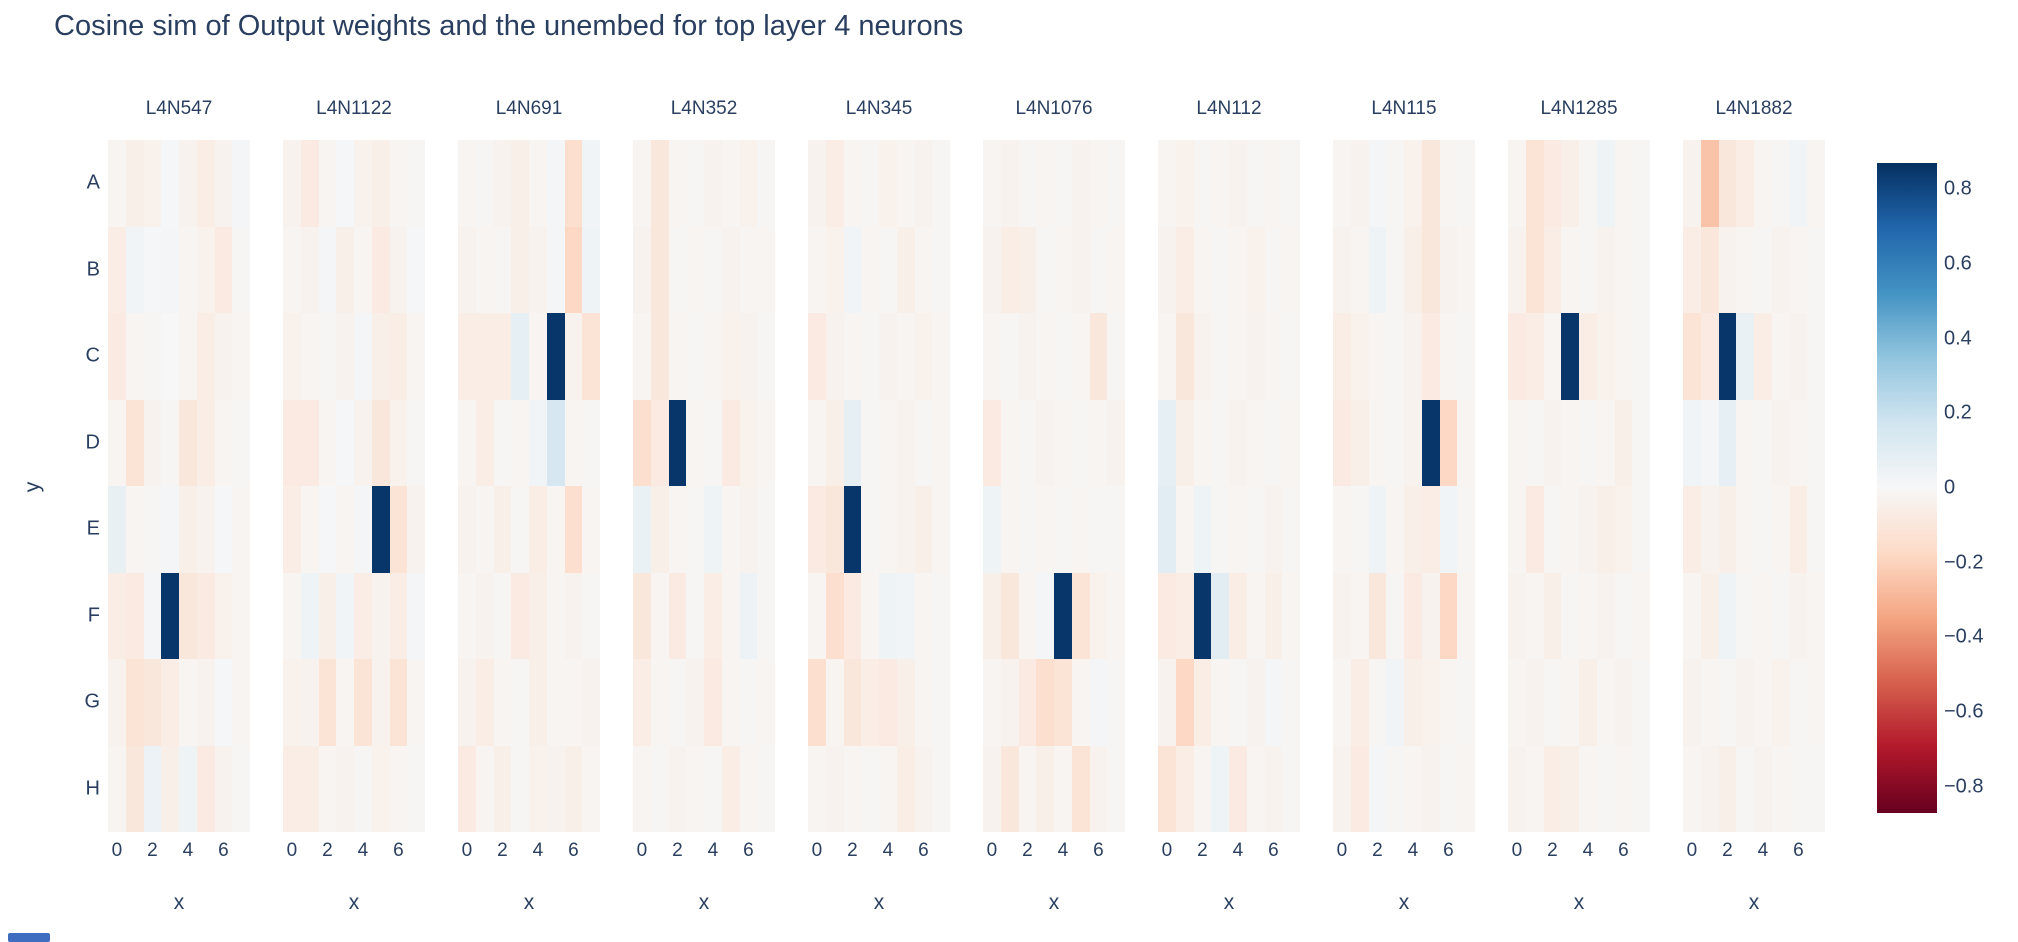 The height and width of the screenshot is (942, 2018). I want to click on plotly-logo-partial, so click(29, 937).